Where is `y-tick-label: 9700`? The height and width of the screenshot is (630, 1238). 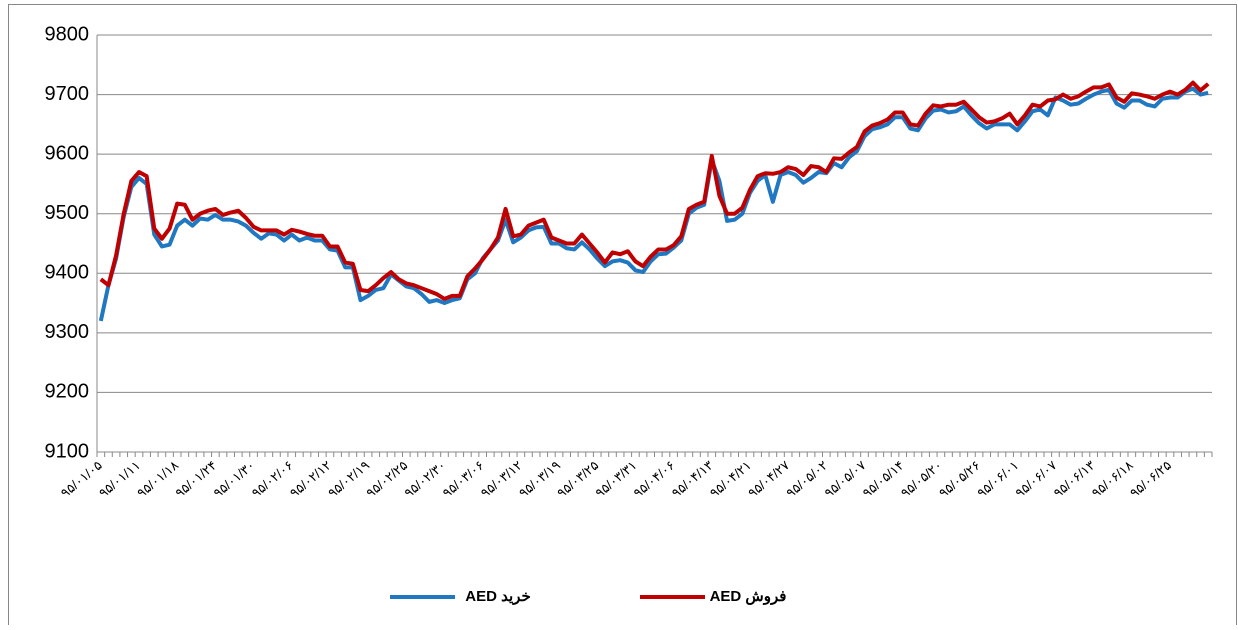 y-tick-label: 9700 is located at coordinates (67, 94).